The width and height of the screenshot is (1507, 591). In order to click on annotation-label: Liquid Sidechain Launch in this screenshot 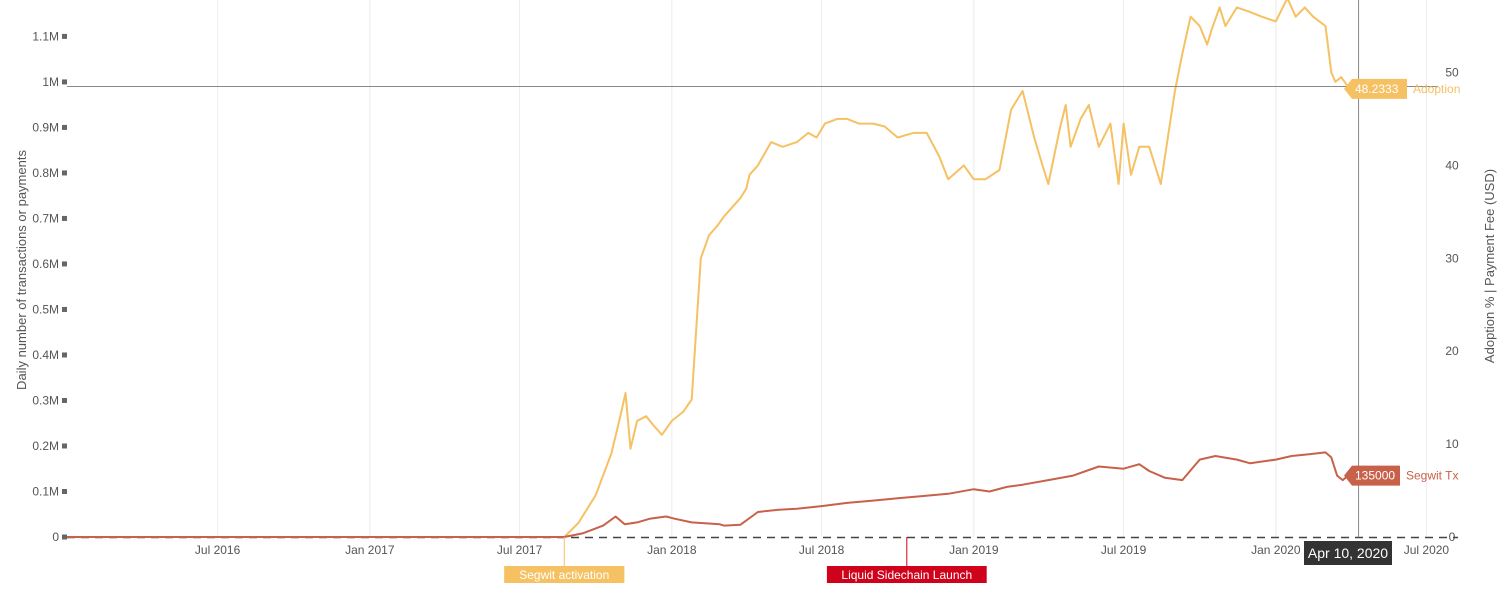, I will do `click(906, 575)`.